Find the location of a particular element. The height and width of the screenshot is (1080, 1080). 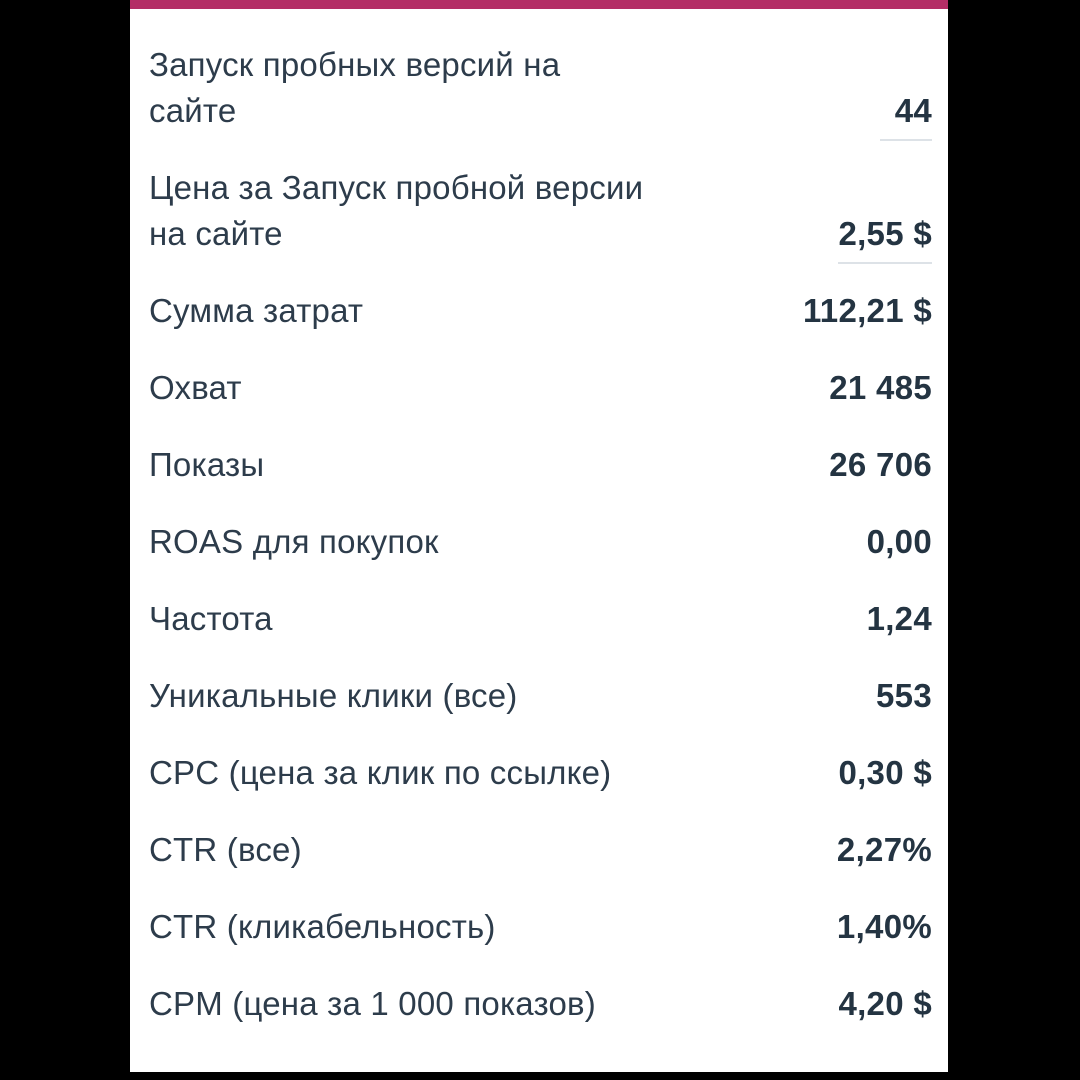

metric-label: CPC (цена за клик по ссылке) is located at coordinates (380, 772).